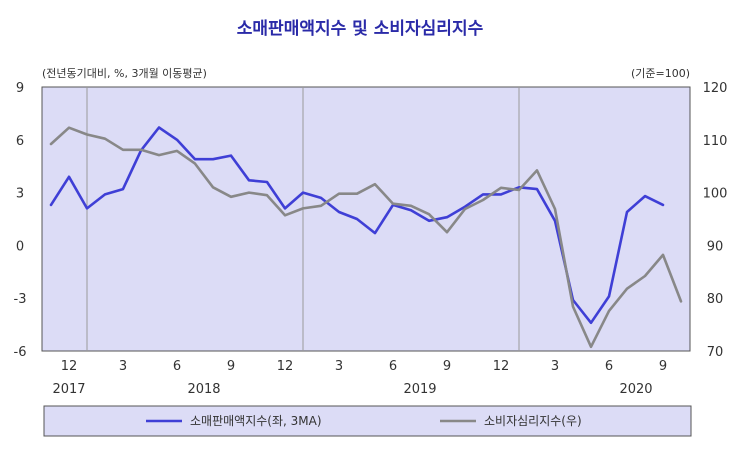  I want to click on left-tick-label: 9, so click(20, 88).